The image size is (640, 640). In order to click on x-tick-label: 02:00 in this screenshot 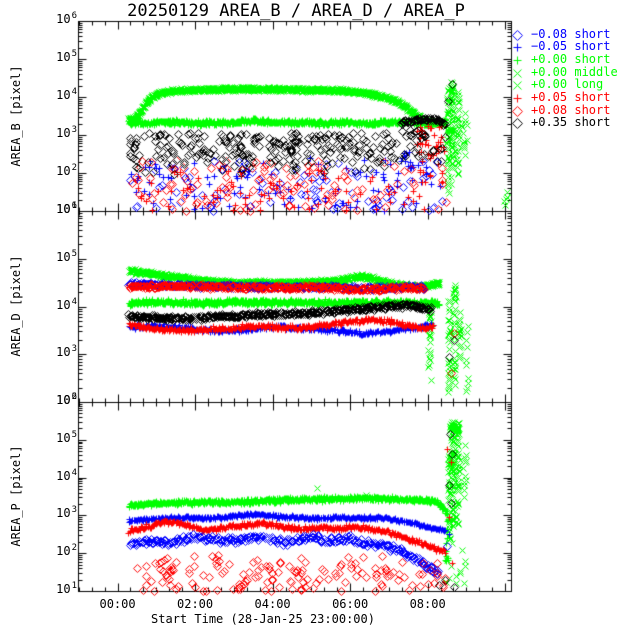, I will do `click(195, 604)`.